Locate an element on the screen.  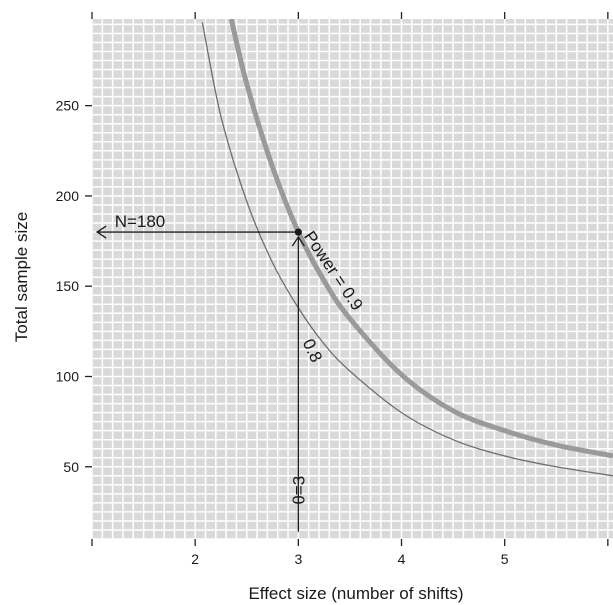
y-tick-label: 200 is located at coordinates (68, 196).